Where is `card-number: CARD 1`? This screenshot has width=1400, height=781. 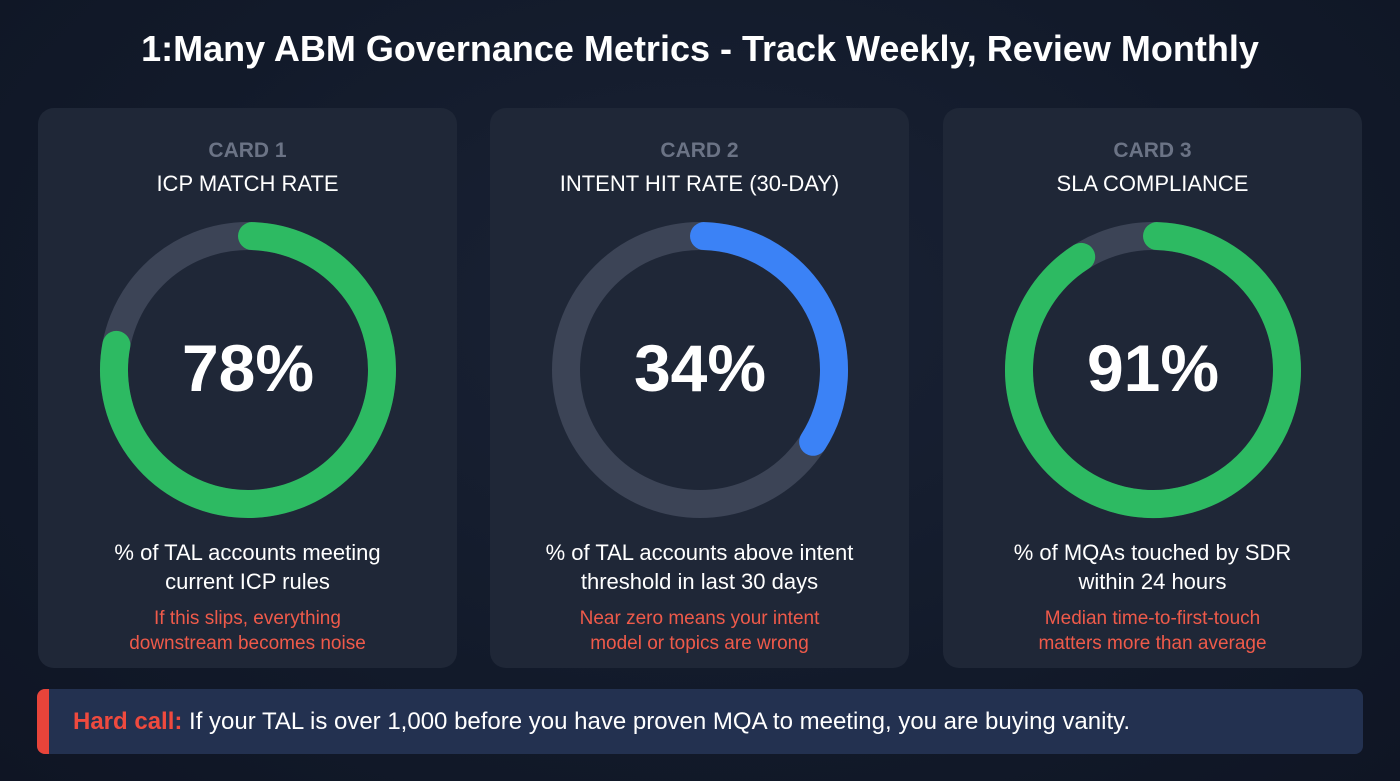 card-number: CARD 1 is located at coordinates (247, 150).